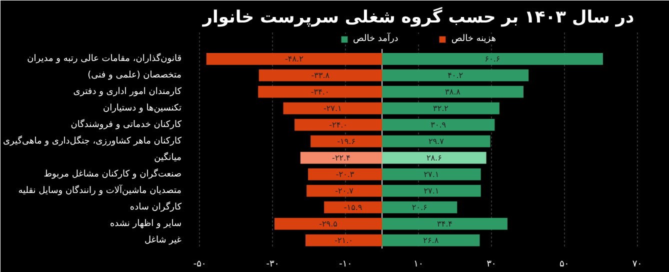 This screenshot has height=272, width=669. What do you see at coordinates (156, 206) in the screenshot?
I see `y-tick-label: کارگران ساده` at bounding box center [156, 206].